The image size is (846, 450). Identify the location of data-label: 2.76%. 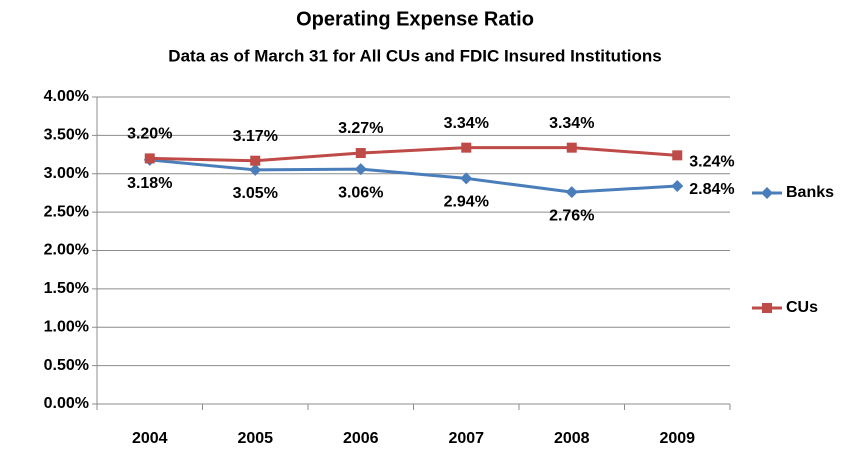
(571, 215).